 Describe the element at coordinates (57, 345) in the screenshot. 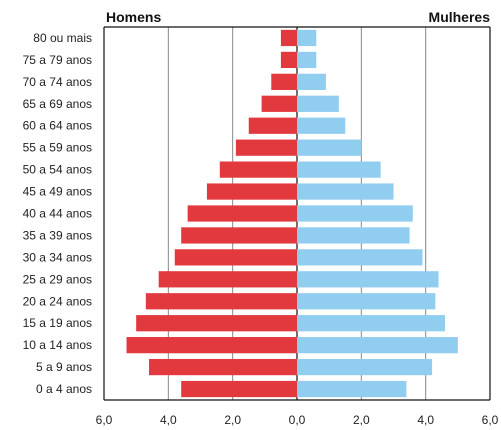

I see `category-label: 10 a 14 anos` at that location.